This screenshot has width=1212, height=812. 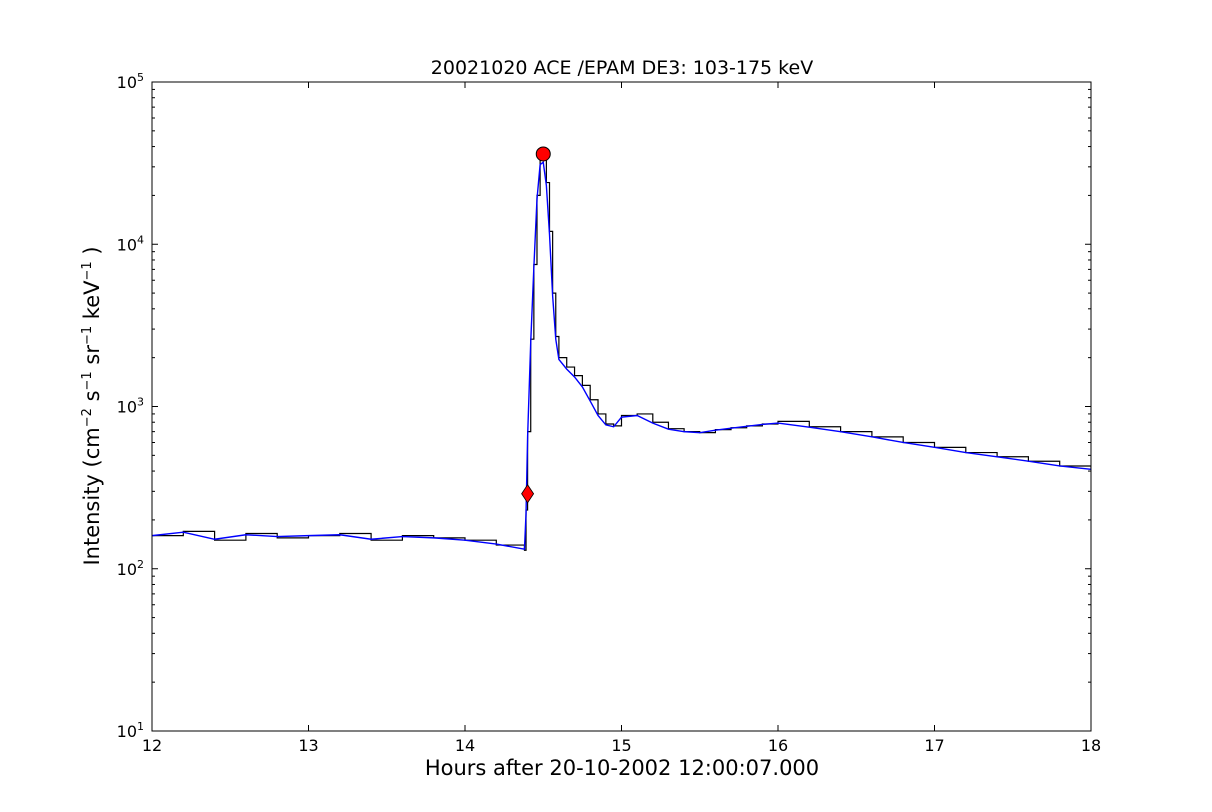 I want to click on x-tick-label: 12, so click(x=152, y=745).